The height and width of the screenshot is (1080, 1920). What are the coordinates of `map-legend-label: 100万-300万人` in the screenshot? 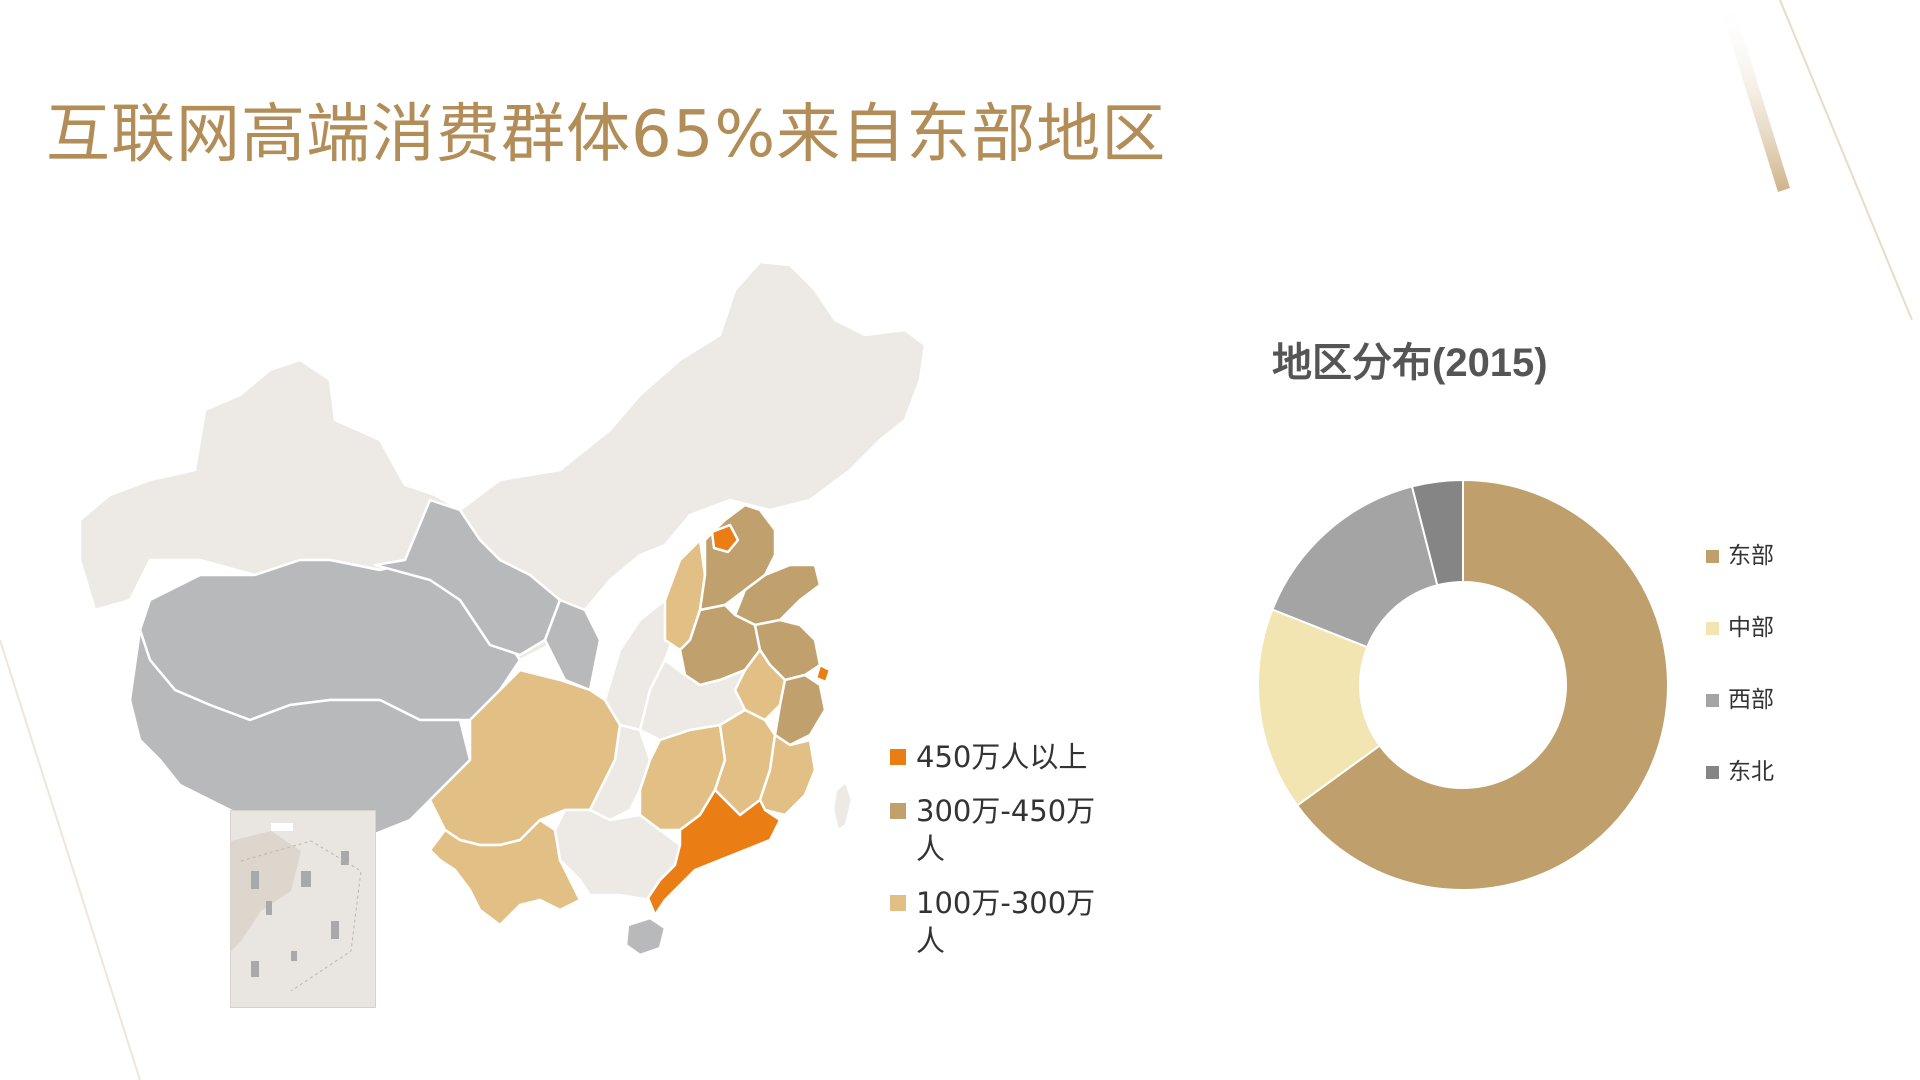 It's located at (1006, 922).